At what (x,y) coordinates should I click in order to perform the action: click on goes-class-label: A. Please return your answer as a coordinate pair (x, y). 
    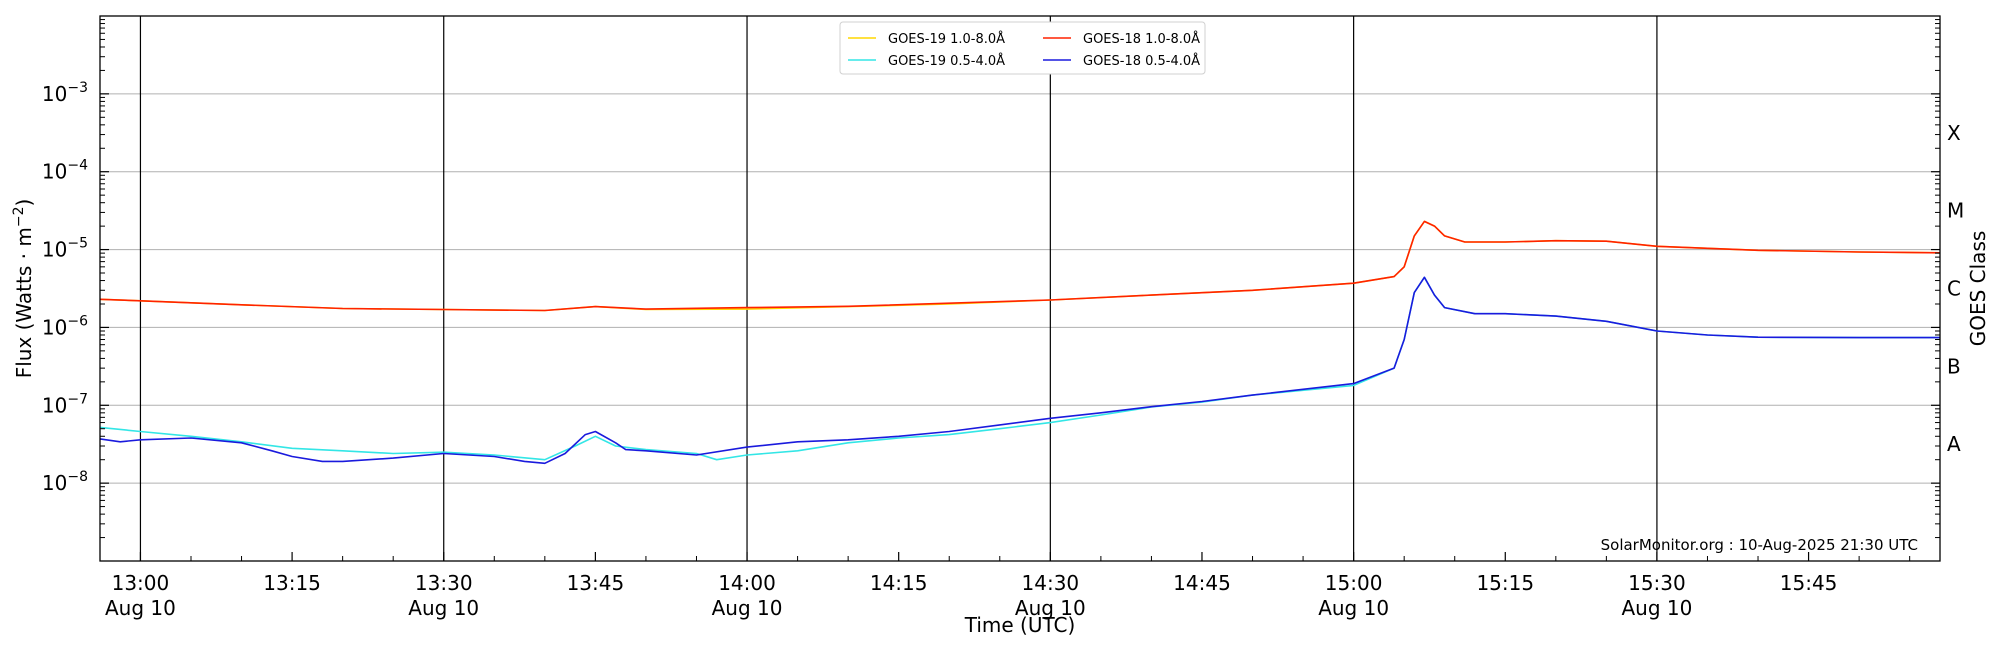
    Looking at the image, I should click on (1954, 444).